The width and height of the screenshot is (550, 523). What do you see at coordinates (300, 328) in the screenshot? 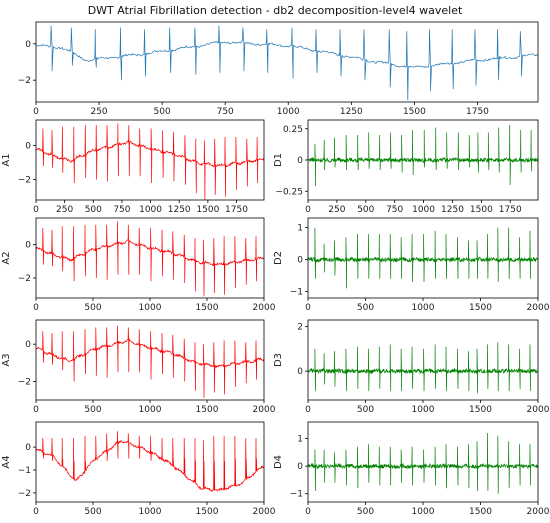
I see `y-tick-label: 2` at bounding box center [300, 328].